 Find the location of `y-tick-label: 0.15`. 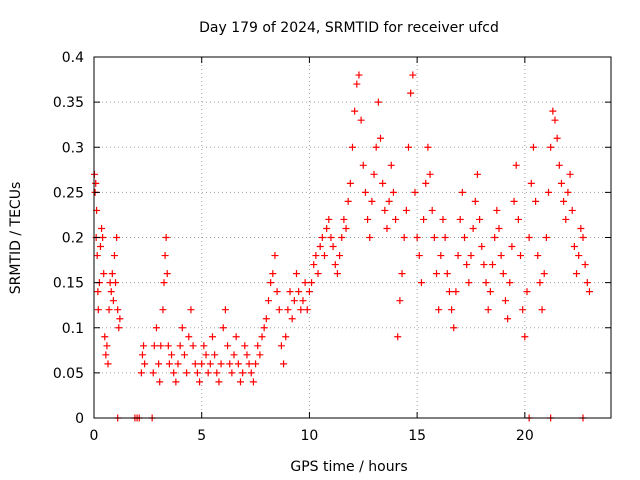

y-tick-label: 0.15 is located at coordinates (68, 284).